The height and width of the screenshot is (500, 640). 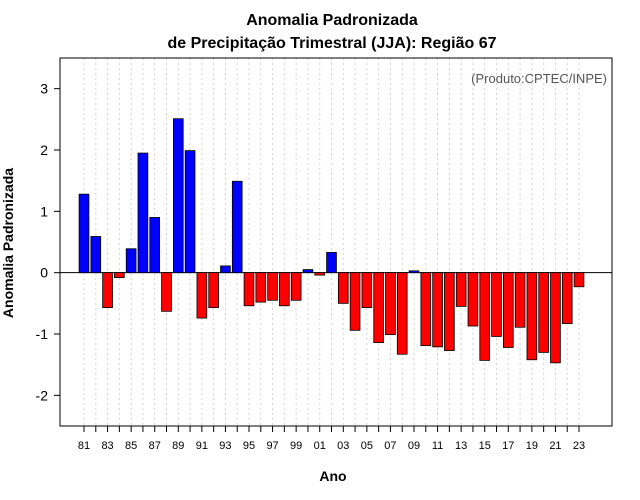 What do you see at coordinates (44, 211) in the screenshot?
I see `ytick-label-1: 1` at bounding box center [44, 211].